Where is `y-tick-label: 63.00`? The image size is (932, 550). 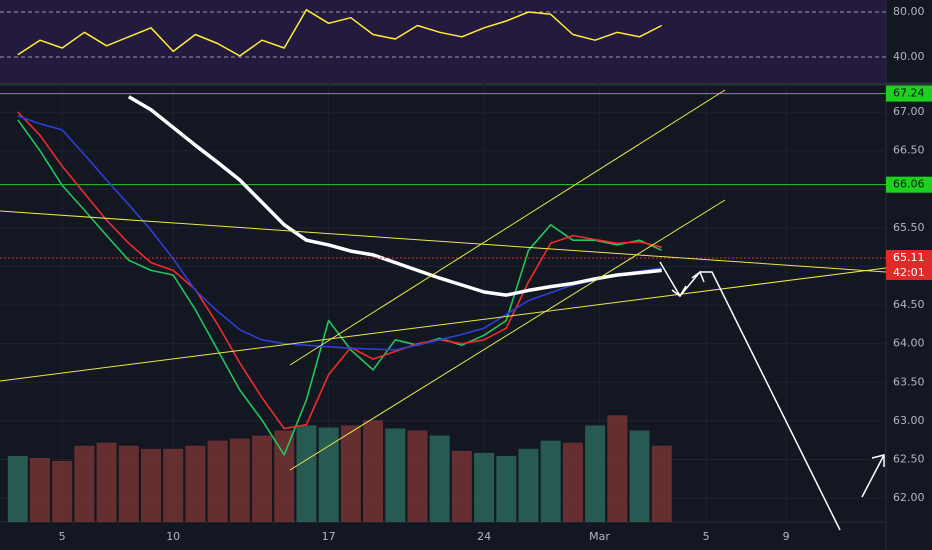
y-tick-label: 63.00 is located at coordinates (909, 420).